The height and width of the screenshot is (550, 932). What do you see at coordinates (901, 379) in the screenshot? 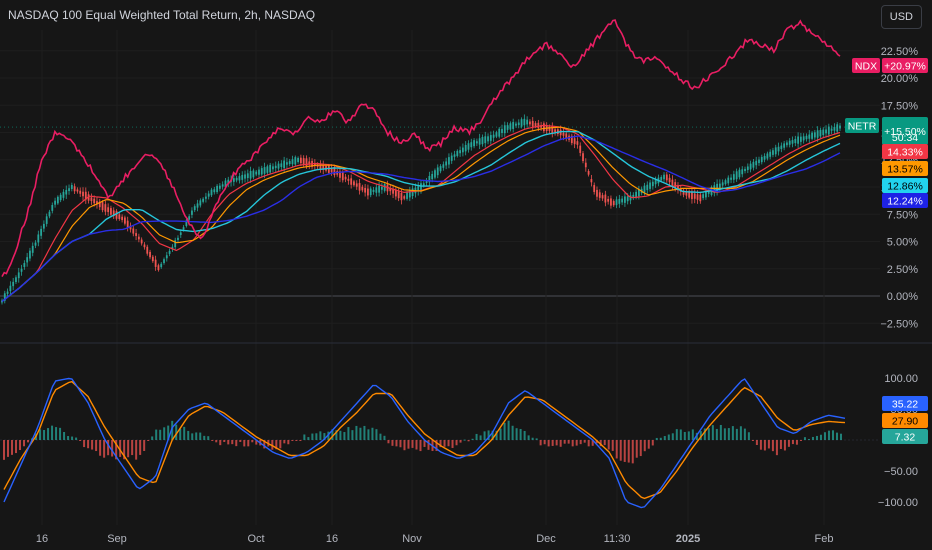
I see `osc-tick-label: 100.00` at bounding box center [901, 379].